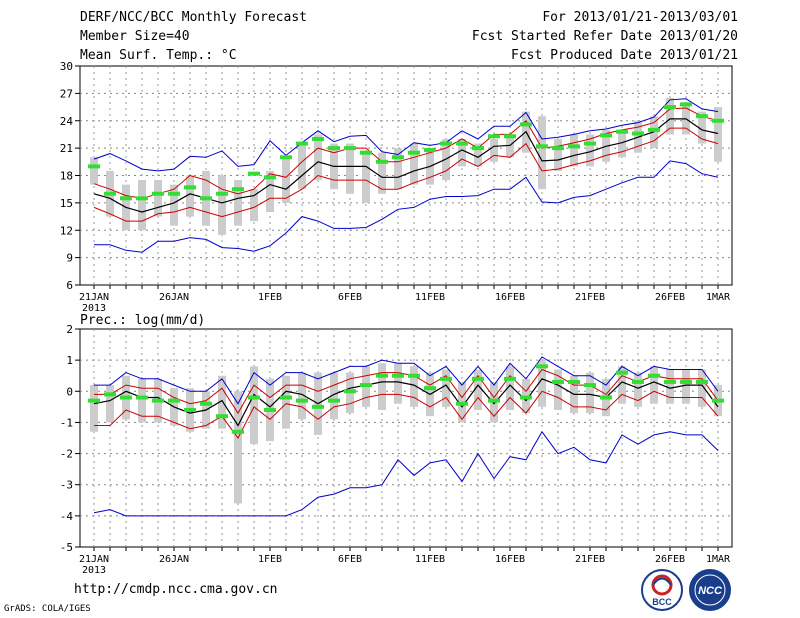 The image size is (800, 618). I want to click on source-url: http://cmdp.ncc.cma.gov.cn, so click(176, 589).